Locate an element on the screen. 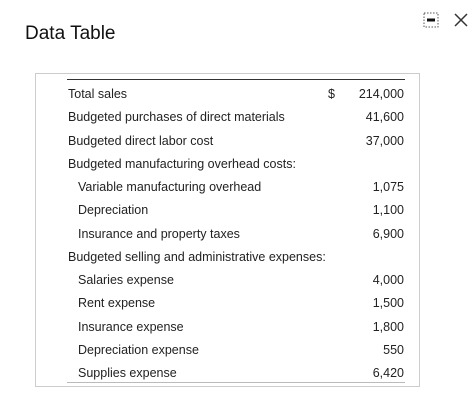 The width and height of the screenshot is (474, 408). row-value: 6,420 is located at coordinates (388, 373).